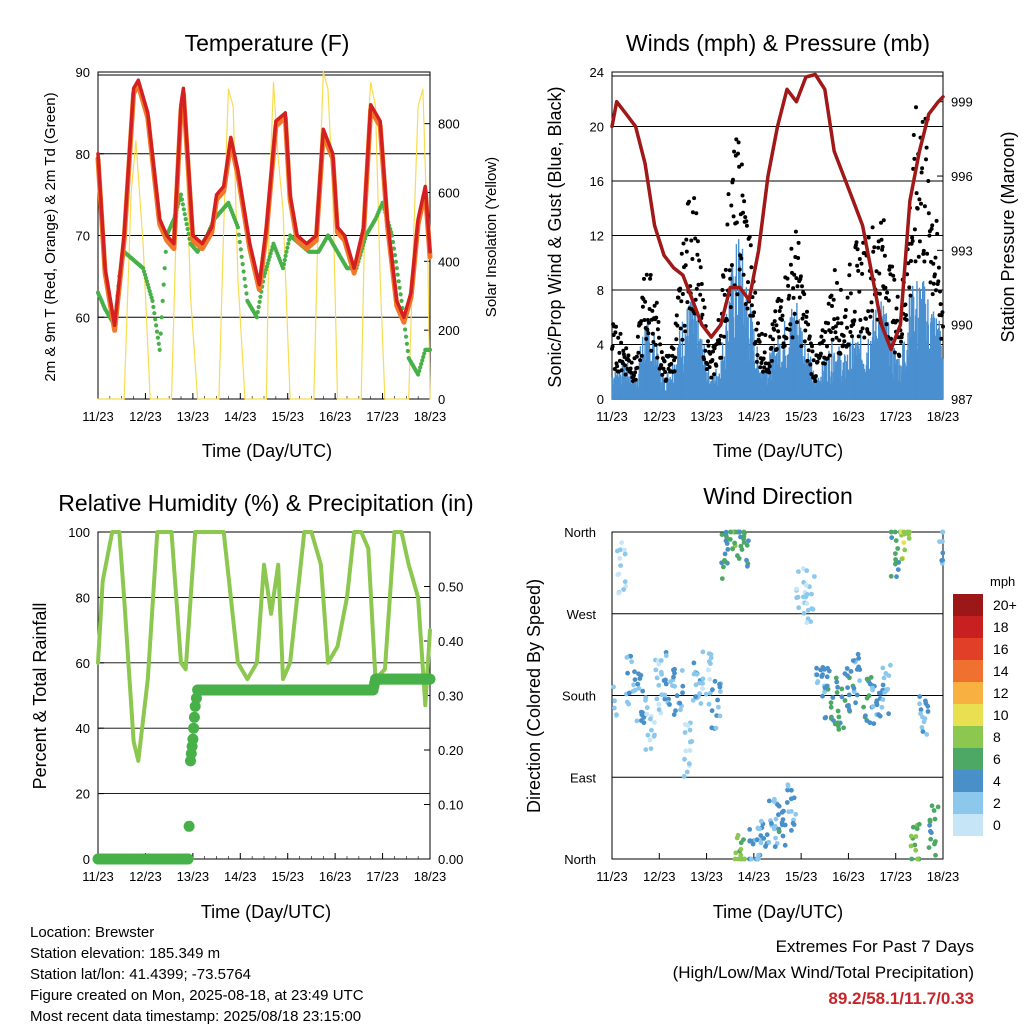 Image resolution: width=1024 pixels, height=1027 pixels. I want to click on winds-ytick-label: 0, so click(600, 399).